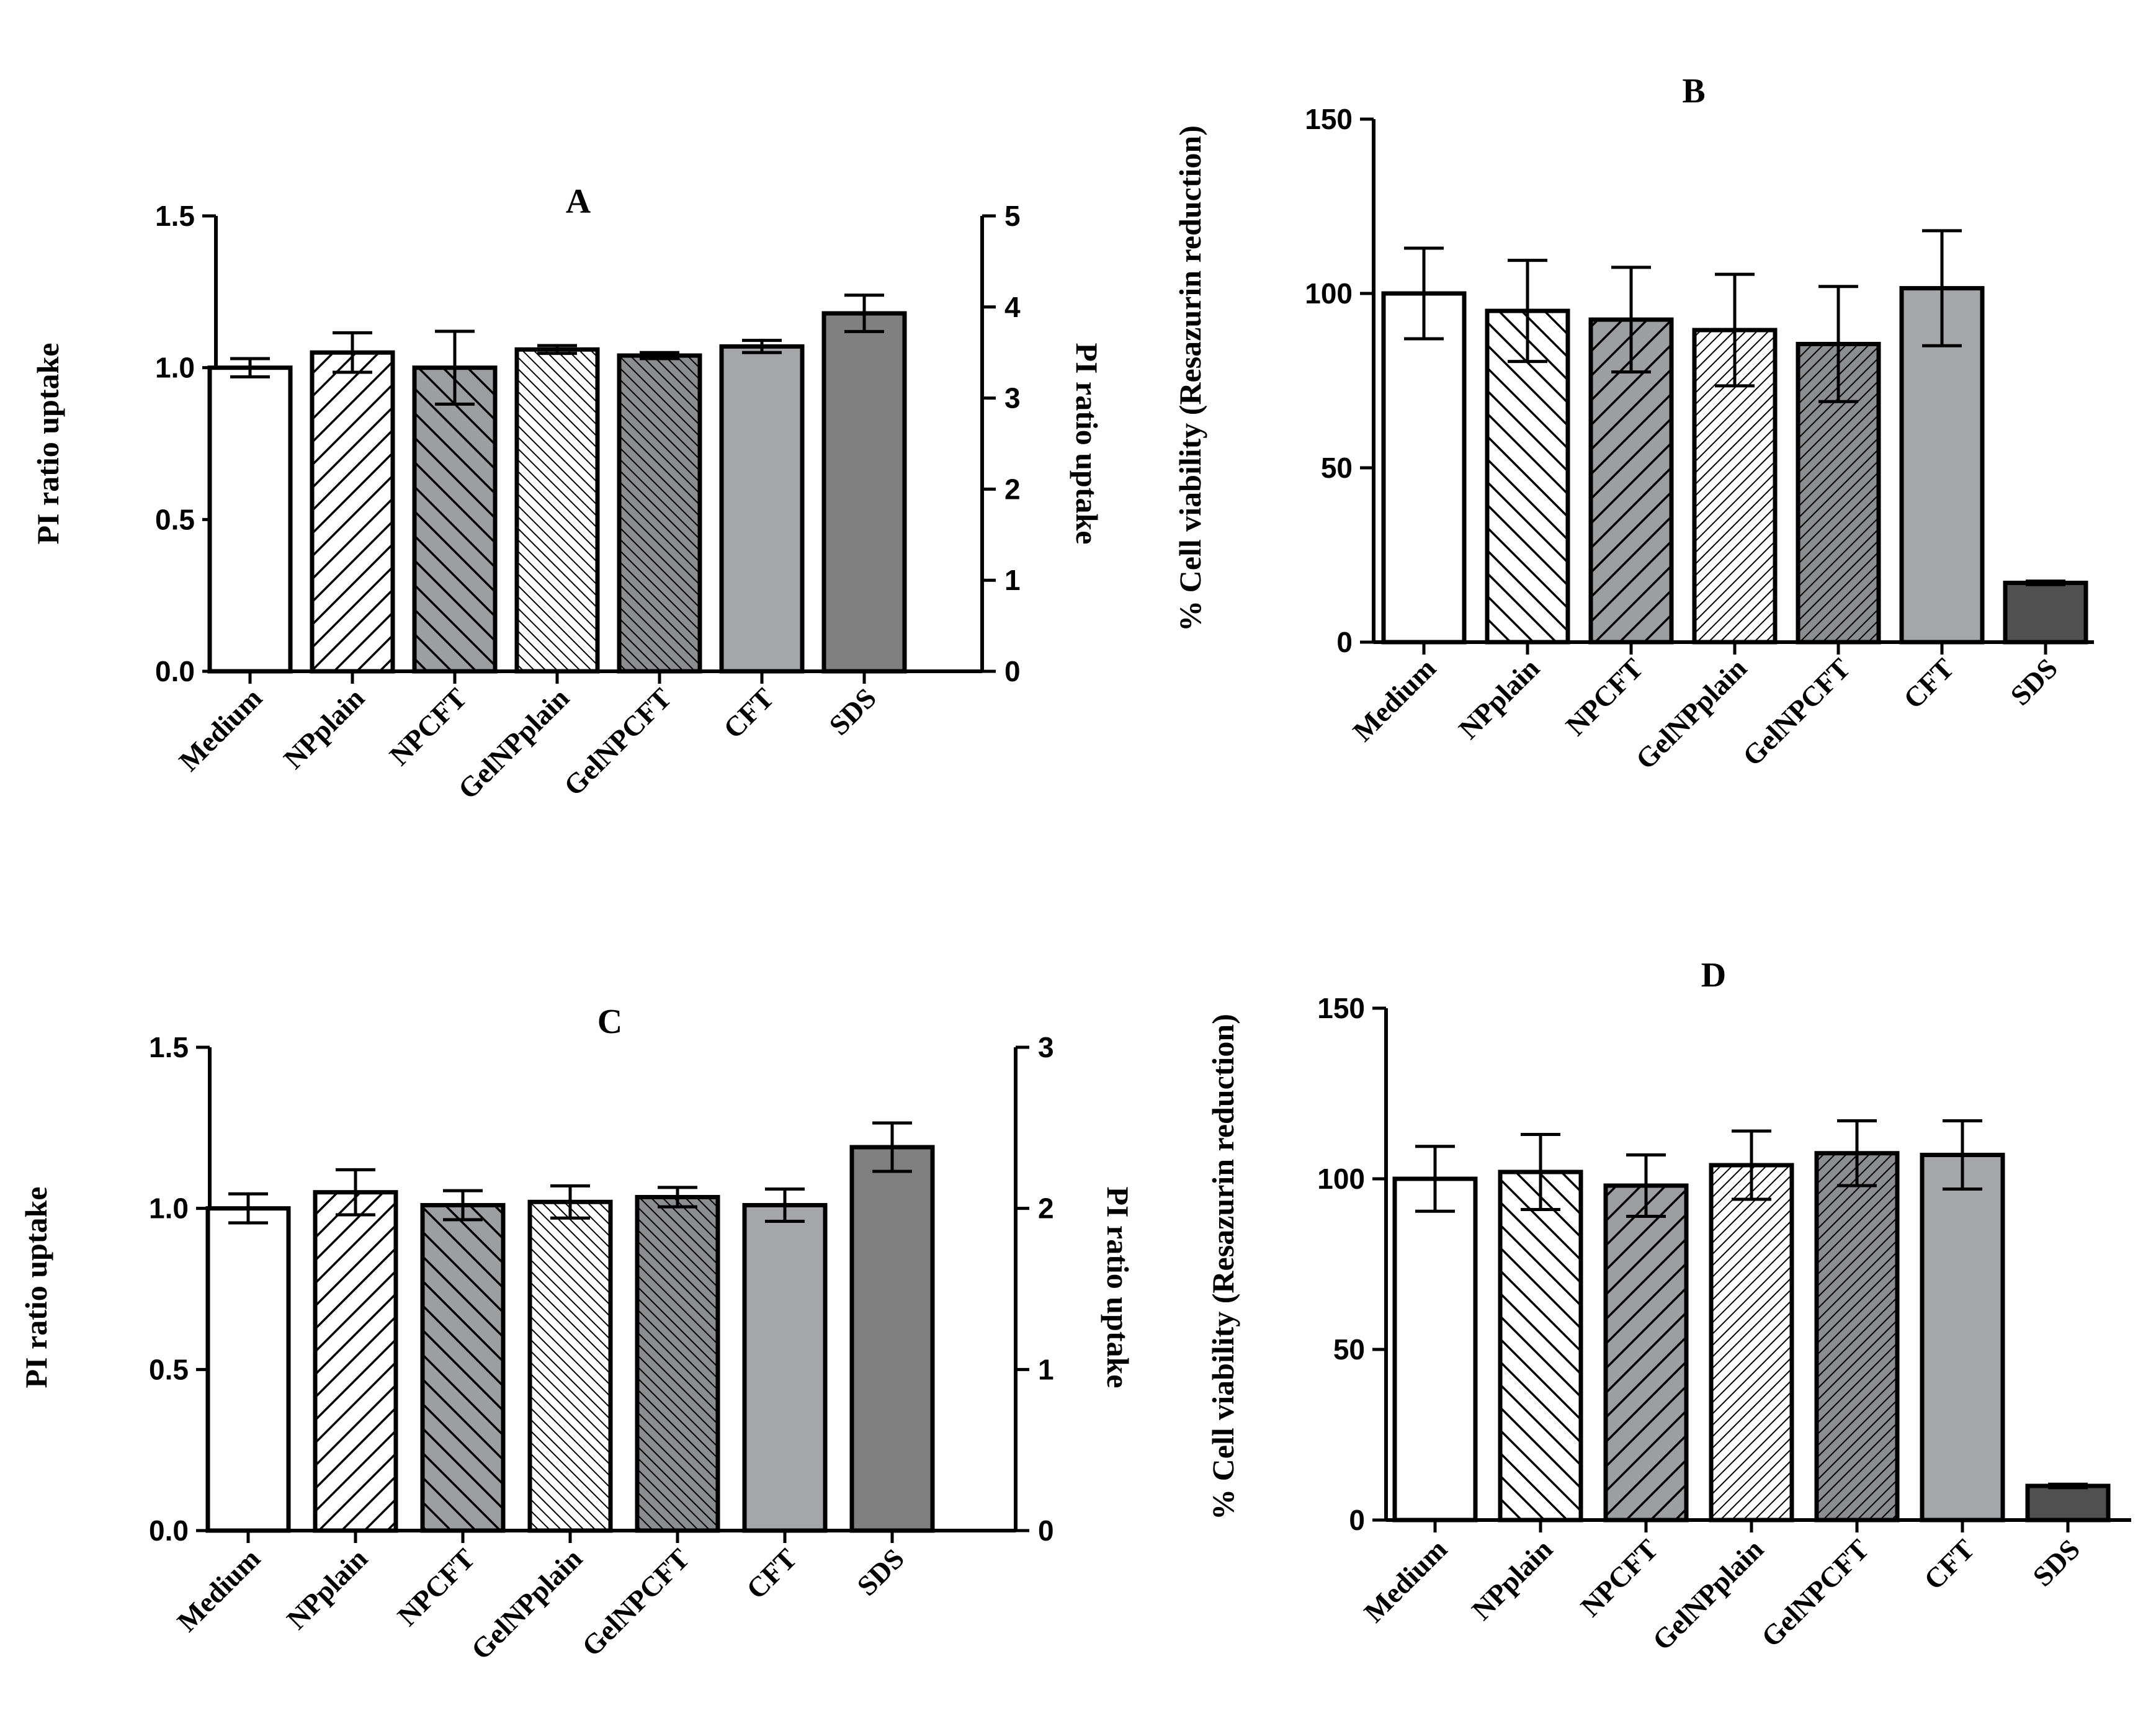 This screenshot has width=2156, height=1713. What do you see at coordinates (1714, 975) in the screenshot?
I see `panel-title: D` at bounding box center [1714, 975].